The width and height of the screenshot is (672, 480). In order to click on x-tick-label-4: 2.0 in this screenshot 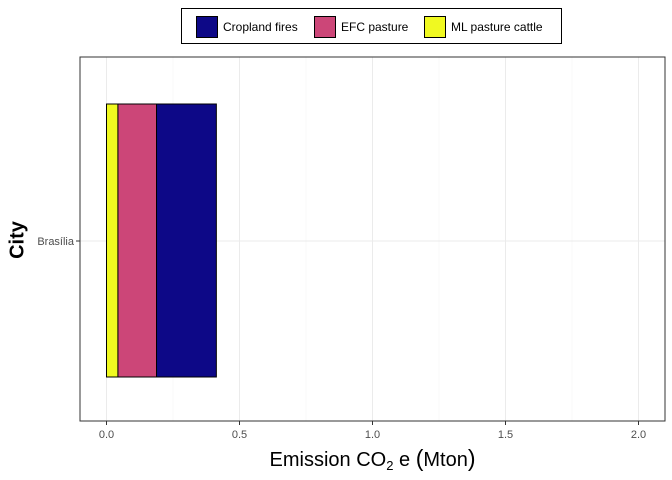, I will do `click(638, 435)`.